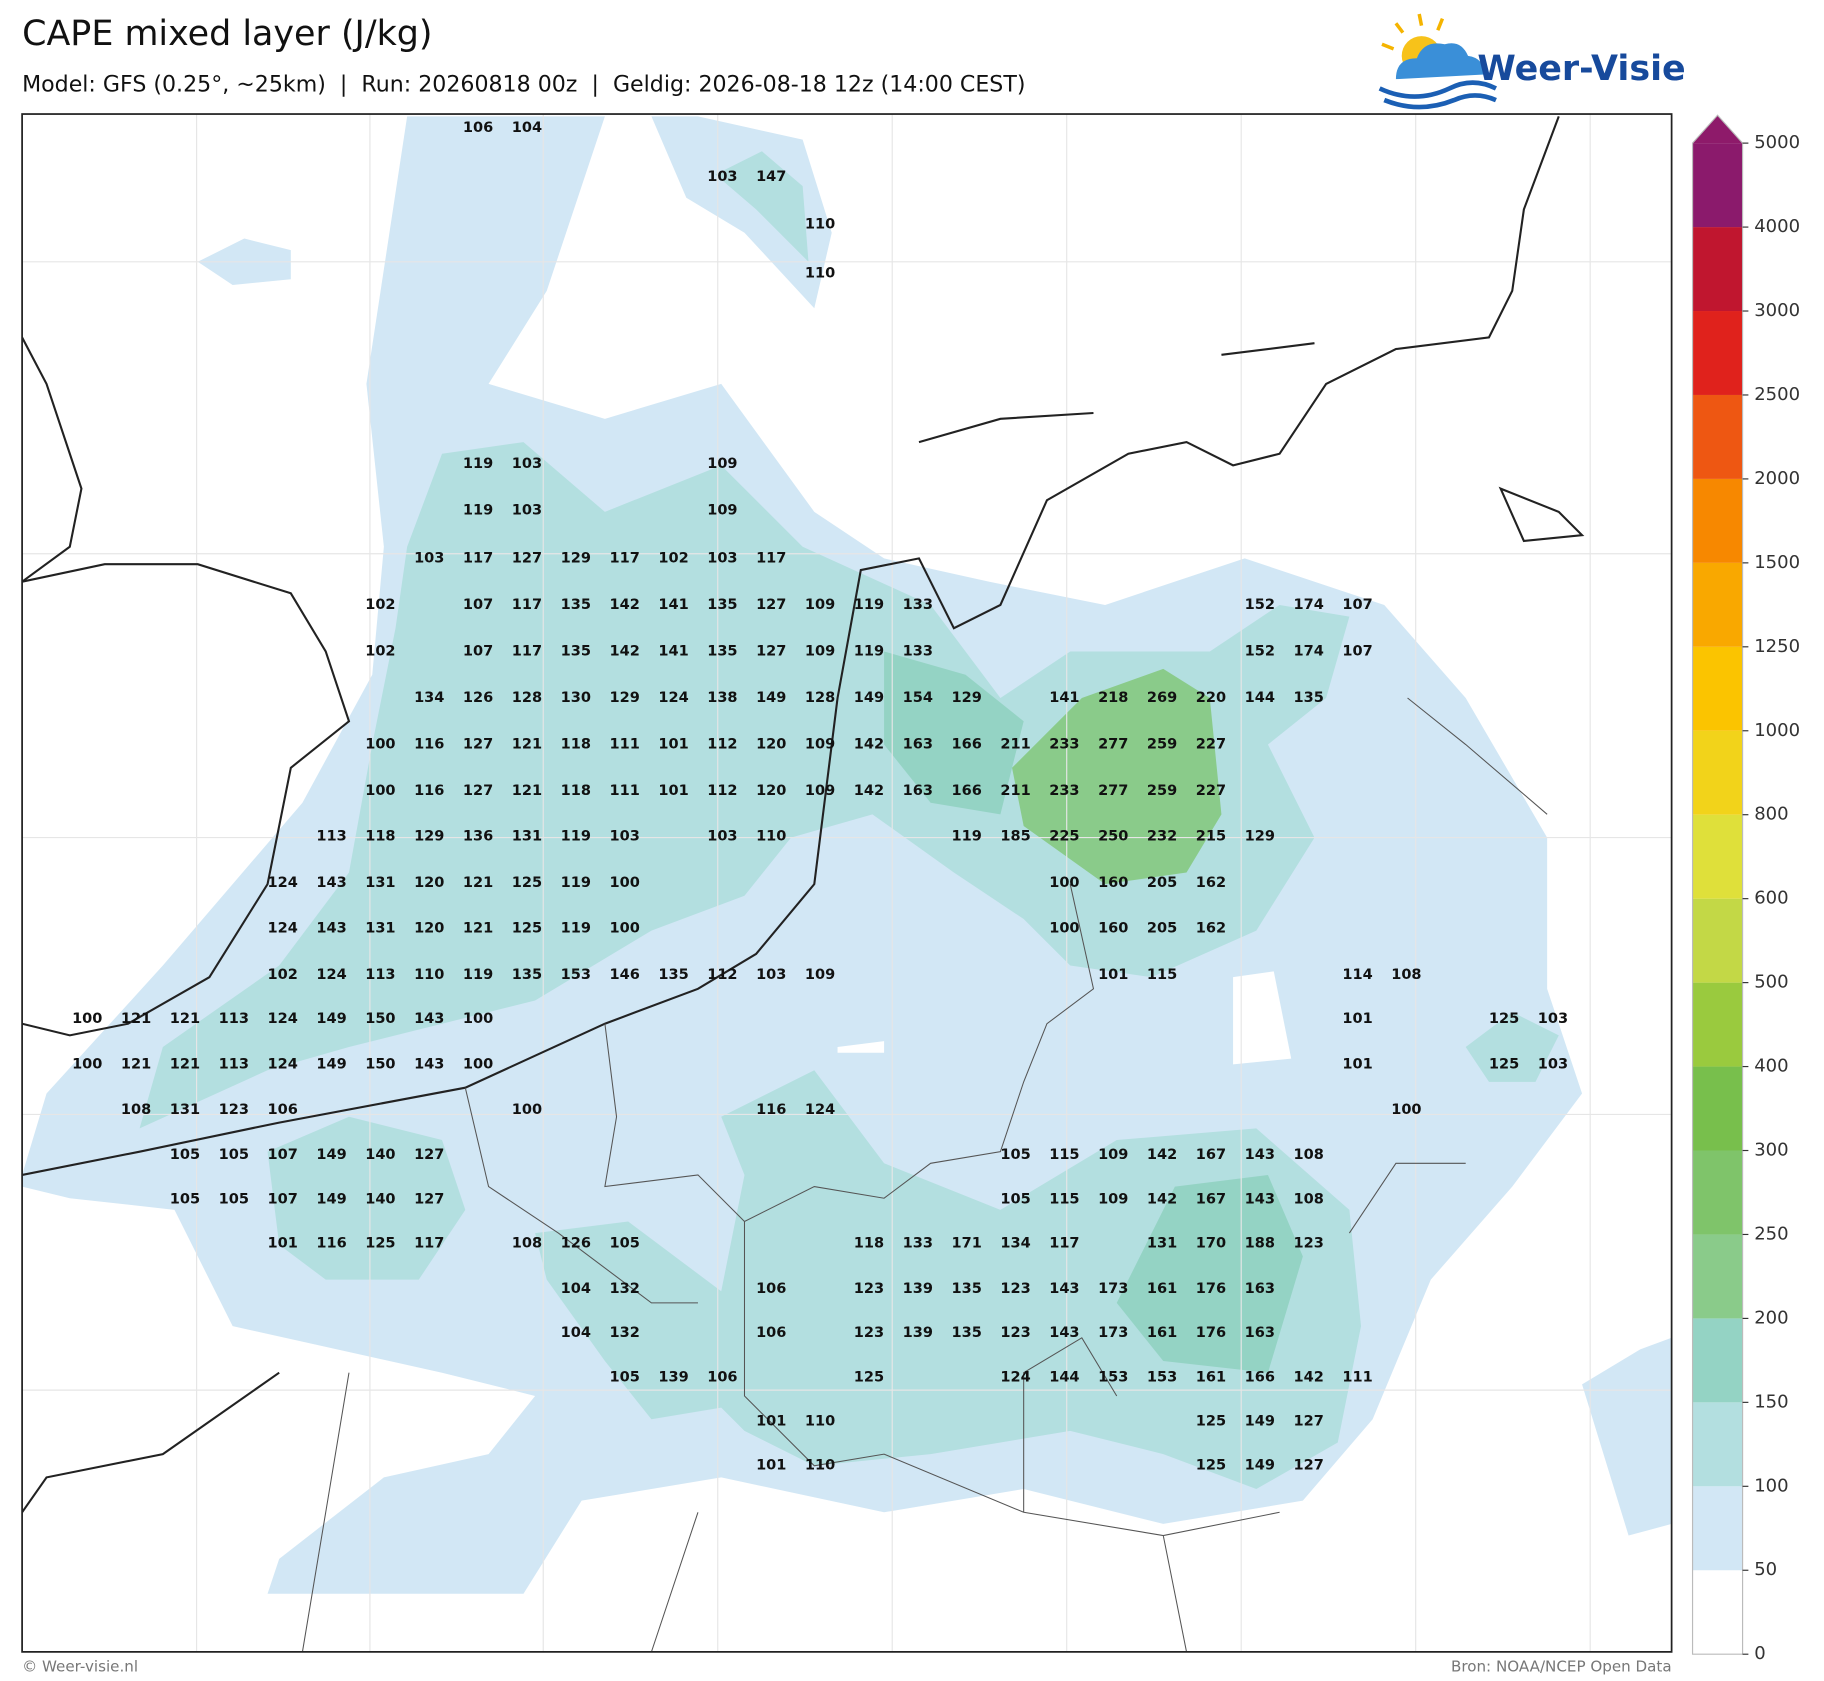  What do you see at coordinates (1413, 32) in the screenshot?
I see `logo-sun-rays` at bounding box center [1413, 32].